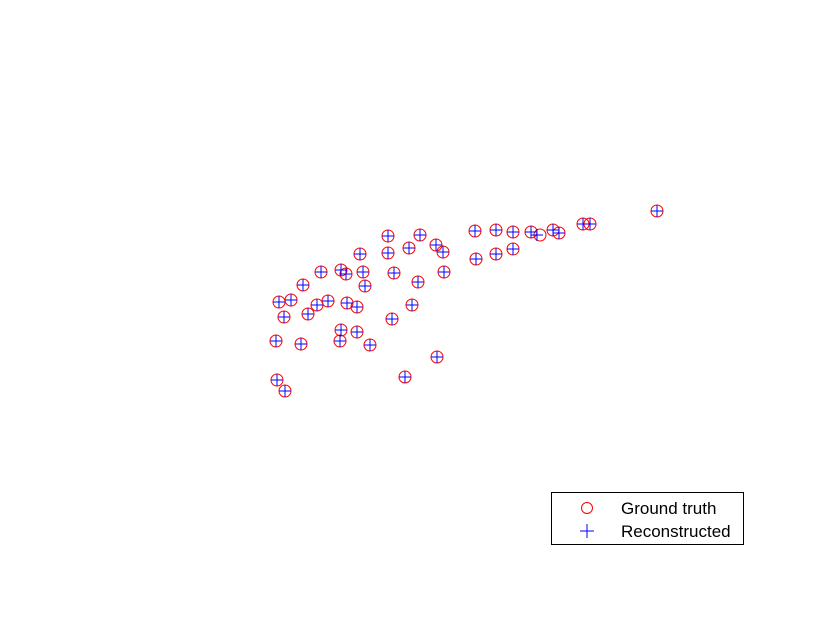  Describe the element at coordinates (676, 531) in the screenshot. I see `legend-reconstructed-label: Reconstructed` at that location.